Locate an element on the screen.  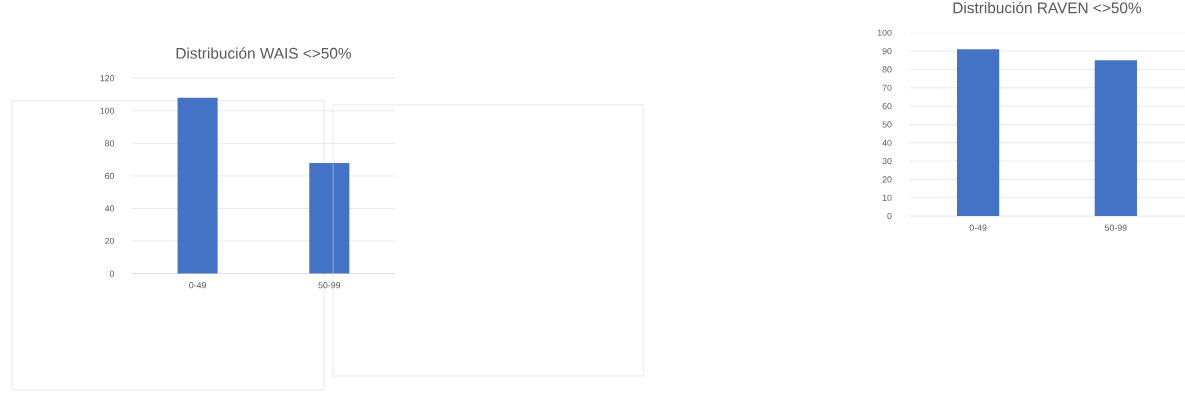
y-tick-label: 30 is located at coordinates (887, 161).